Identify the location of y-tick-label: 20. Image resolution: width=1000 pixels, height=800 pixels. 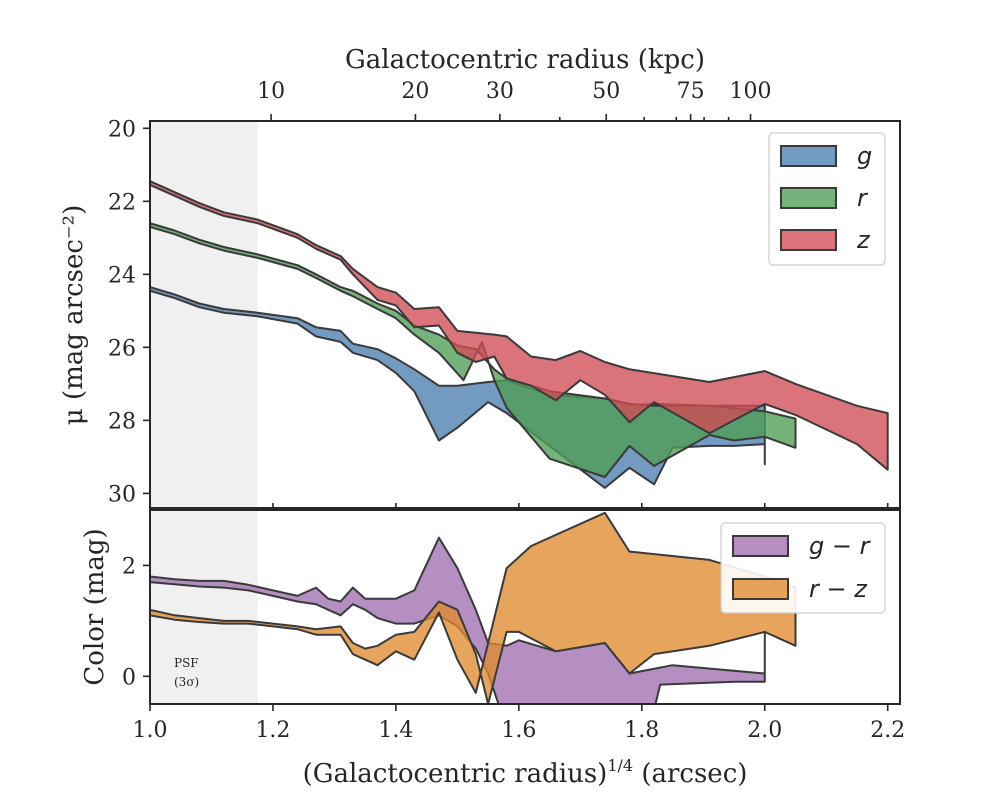
(122, 129).